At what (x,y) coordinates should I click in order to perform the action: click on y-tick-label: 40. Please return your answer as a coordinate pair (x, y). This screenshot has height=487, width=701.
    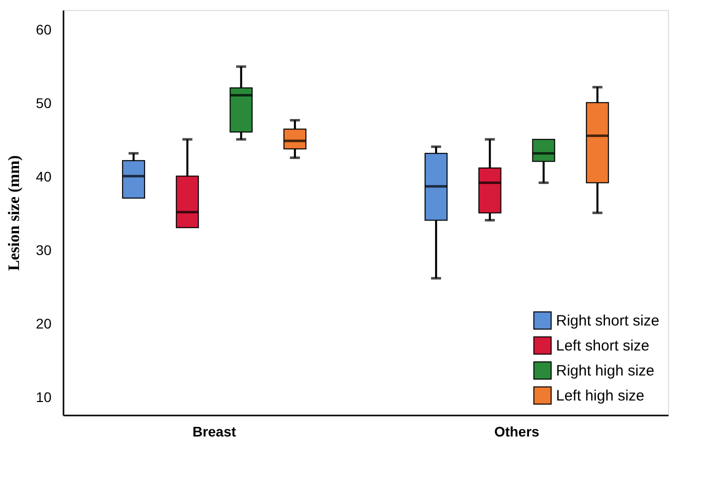
    Looking at the image, I should click on (44, 176).